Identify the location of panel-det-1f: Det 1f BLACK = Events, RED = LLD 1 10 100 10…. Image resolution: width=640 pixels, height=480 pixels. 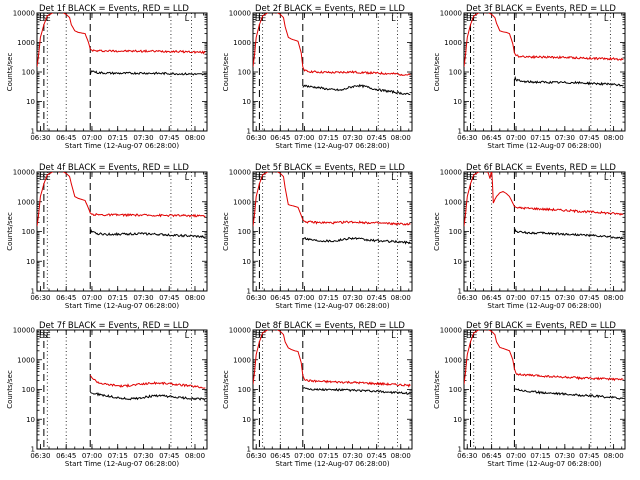
(107, 77).